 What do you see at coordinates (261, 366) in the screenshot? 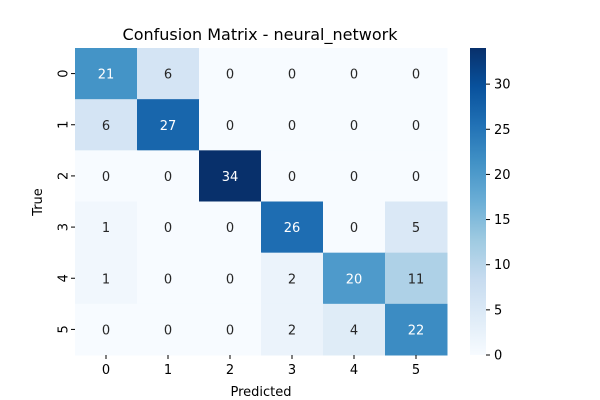
I see `x-axis: 0 1 2 3 4 5` at bounding box center [261, 366].